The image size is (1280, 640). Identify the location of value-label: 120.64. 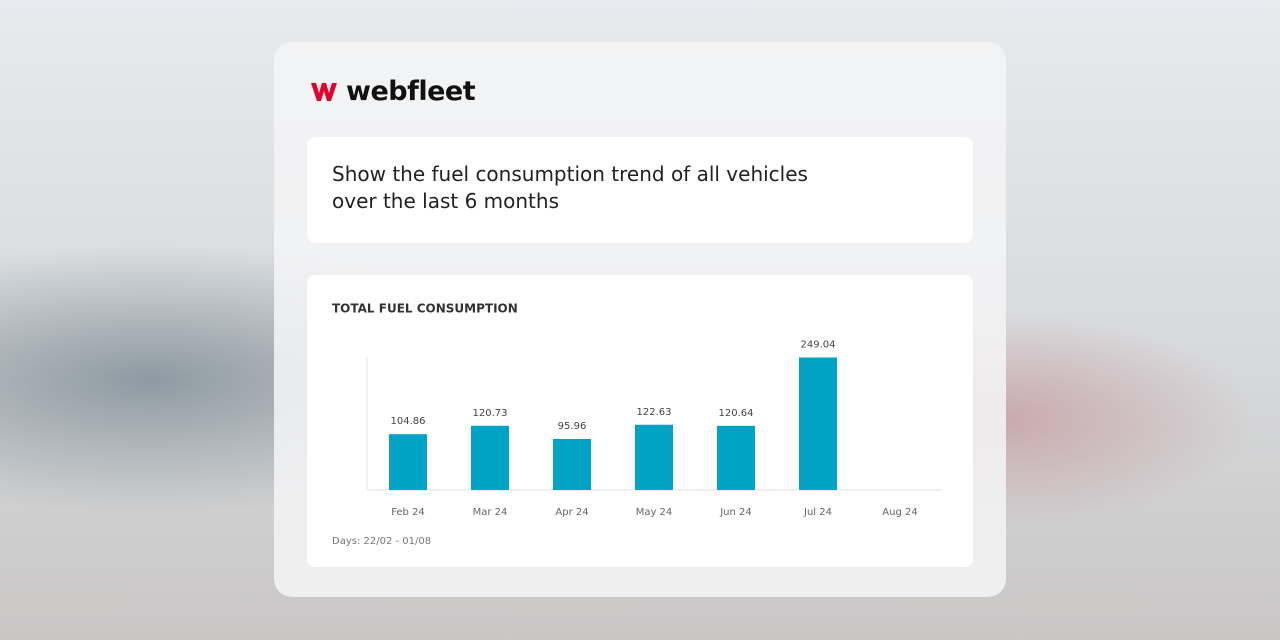
(736, 413).